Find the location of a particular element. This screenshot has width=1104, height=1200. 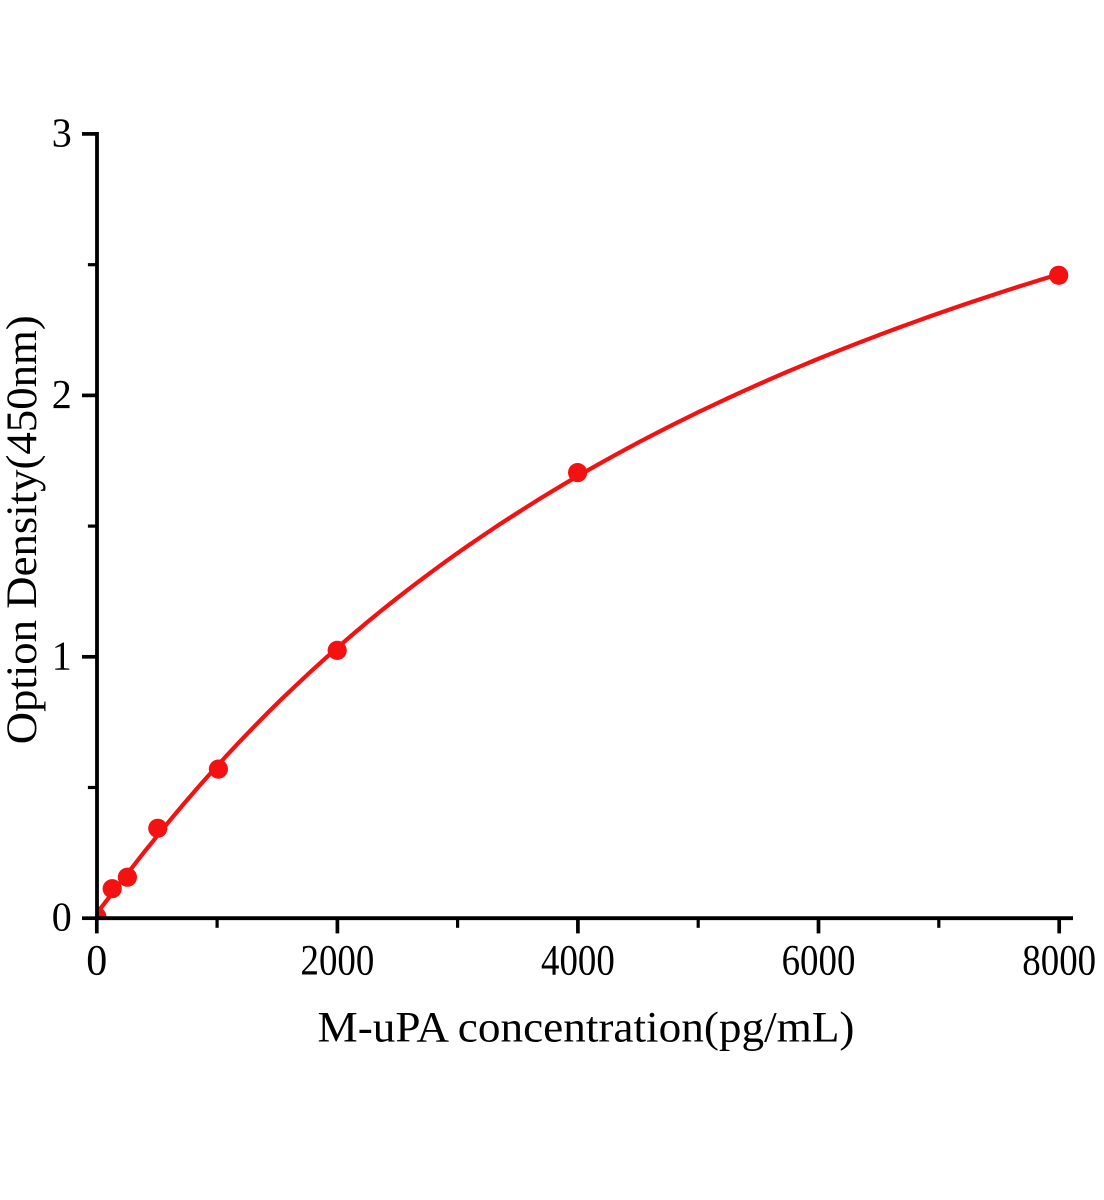

svg-text: 3 is located at coordinates (62, 132).